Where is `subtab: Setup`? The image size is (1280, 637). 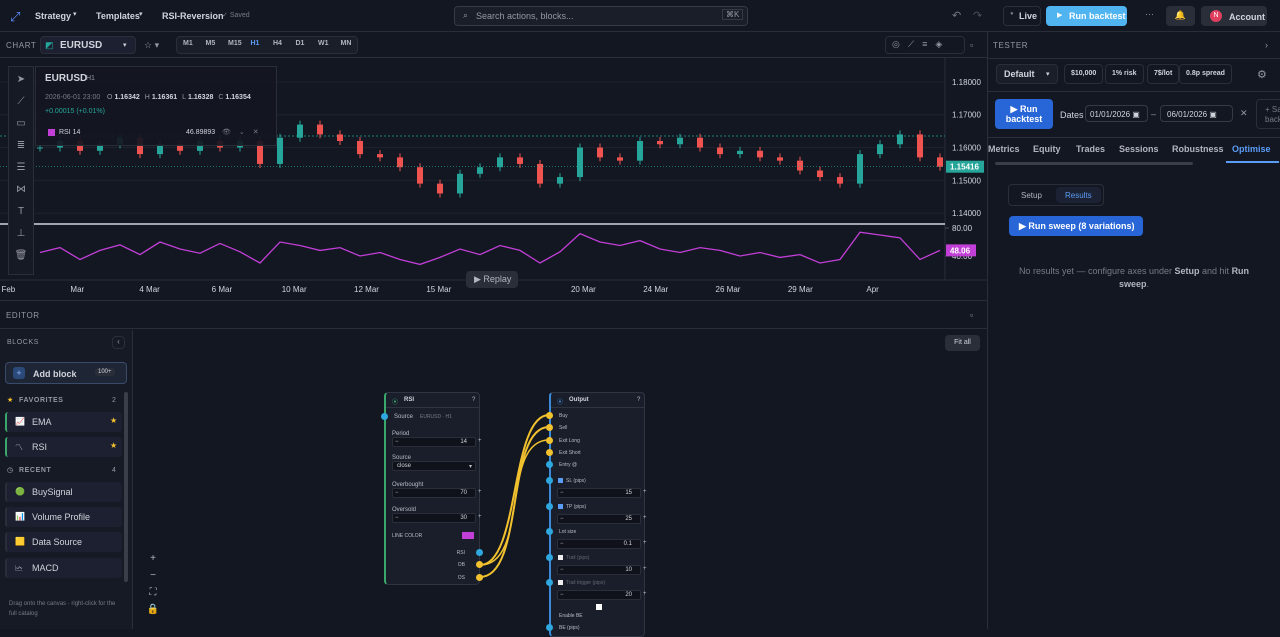 subtab: Setup is located at coordinates (1031, 195).